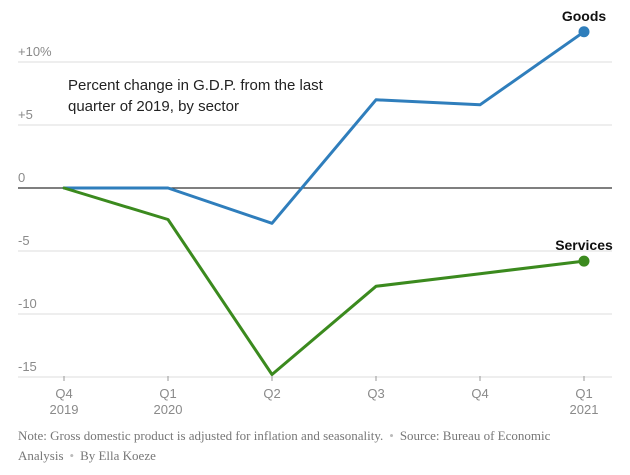  I want to click on series-label-goods: Goods, so click(584, 16).